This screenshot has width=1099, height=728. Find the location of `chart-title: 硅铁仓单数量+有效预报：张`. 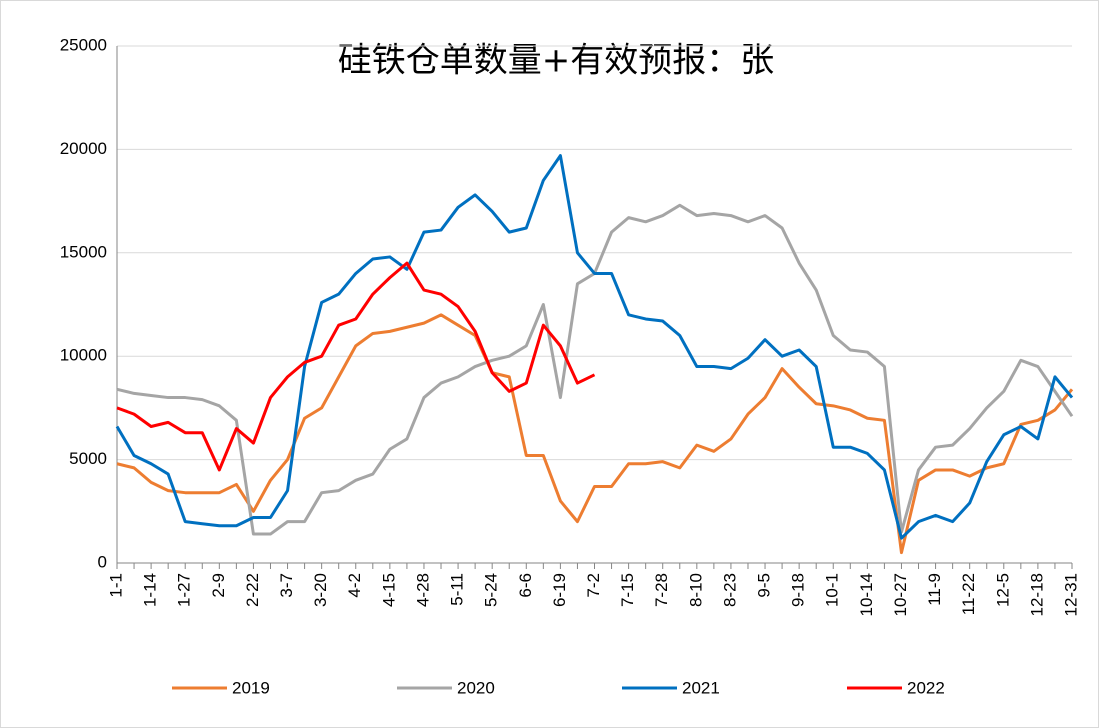

chart-title: 硅铁仓单数量+有效预报：张 is located at coordinates (556, 61).